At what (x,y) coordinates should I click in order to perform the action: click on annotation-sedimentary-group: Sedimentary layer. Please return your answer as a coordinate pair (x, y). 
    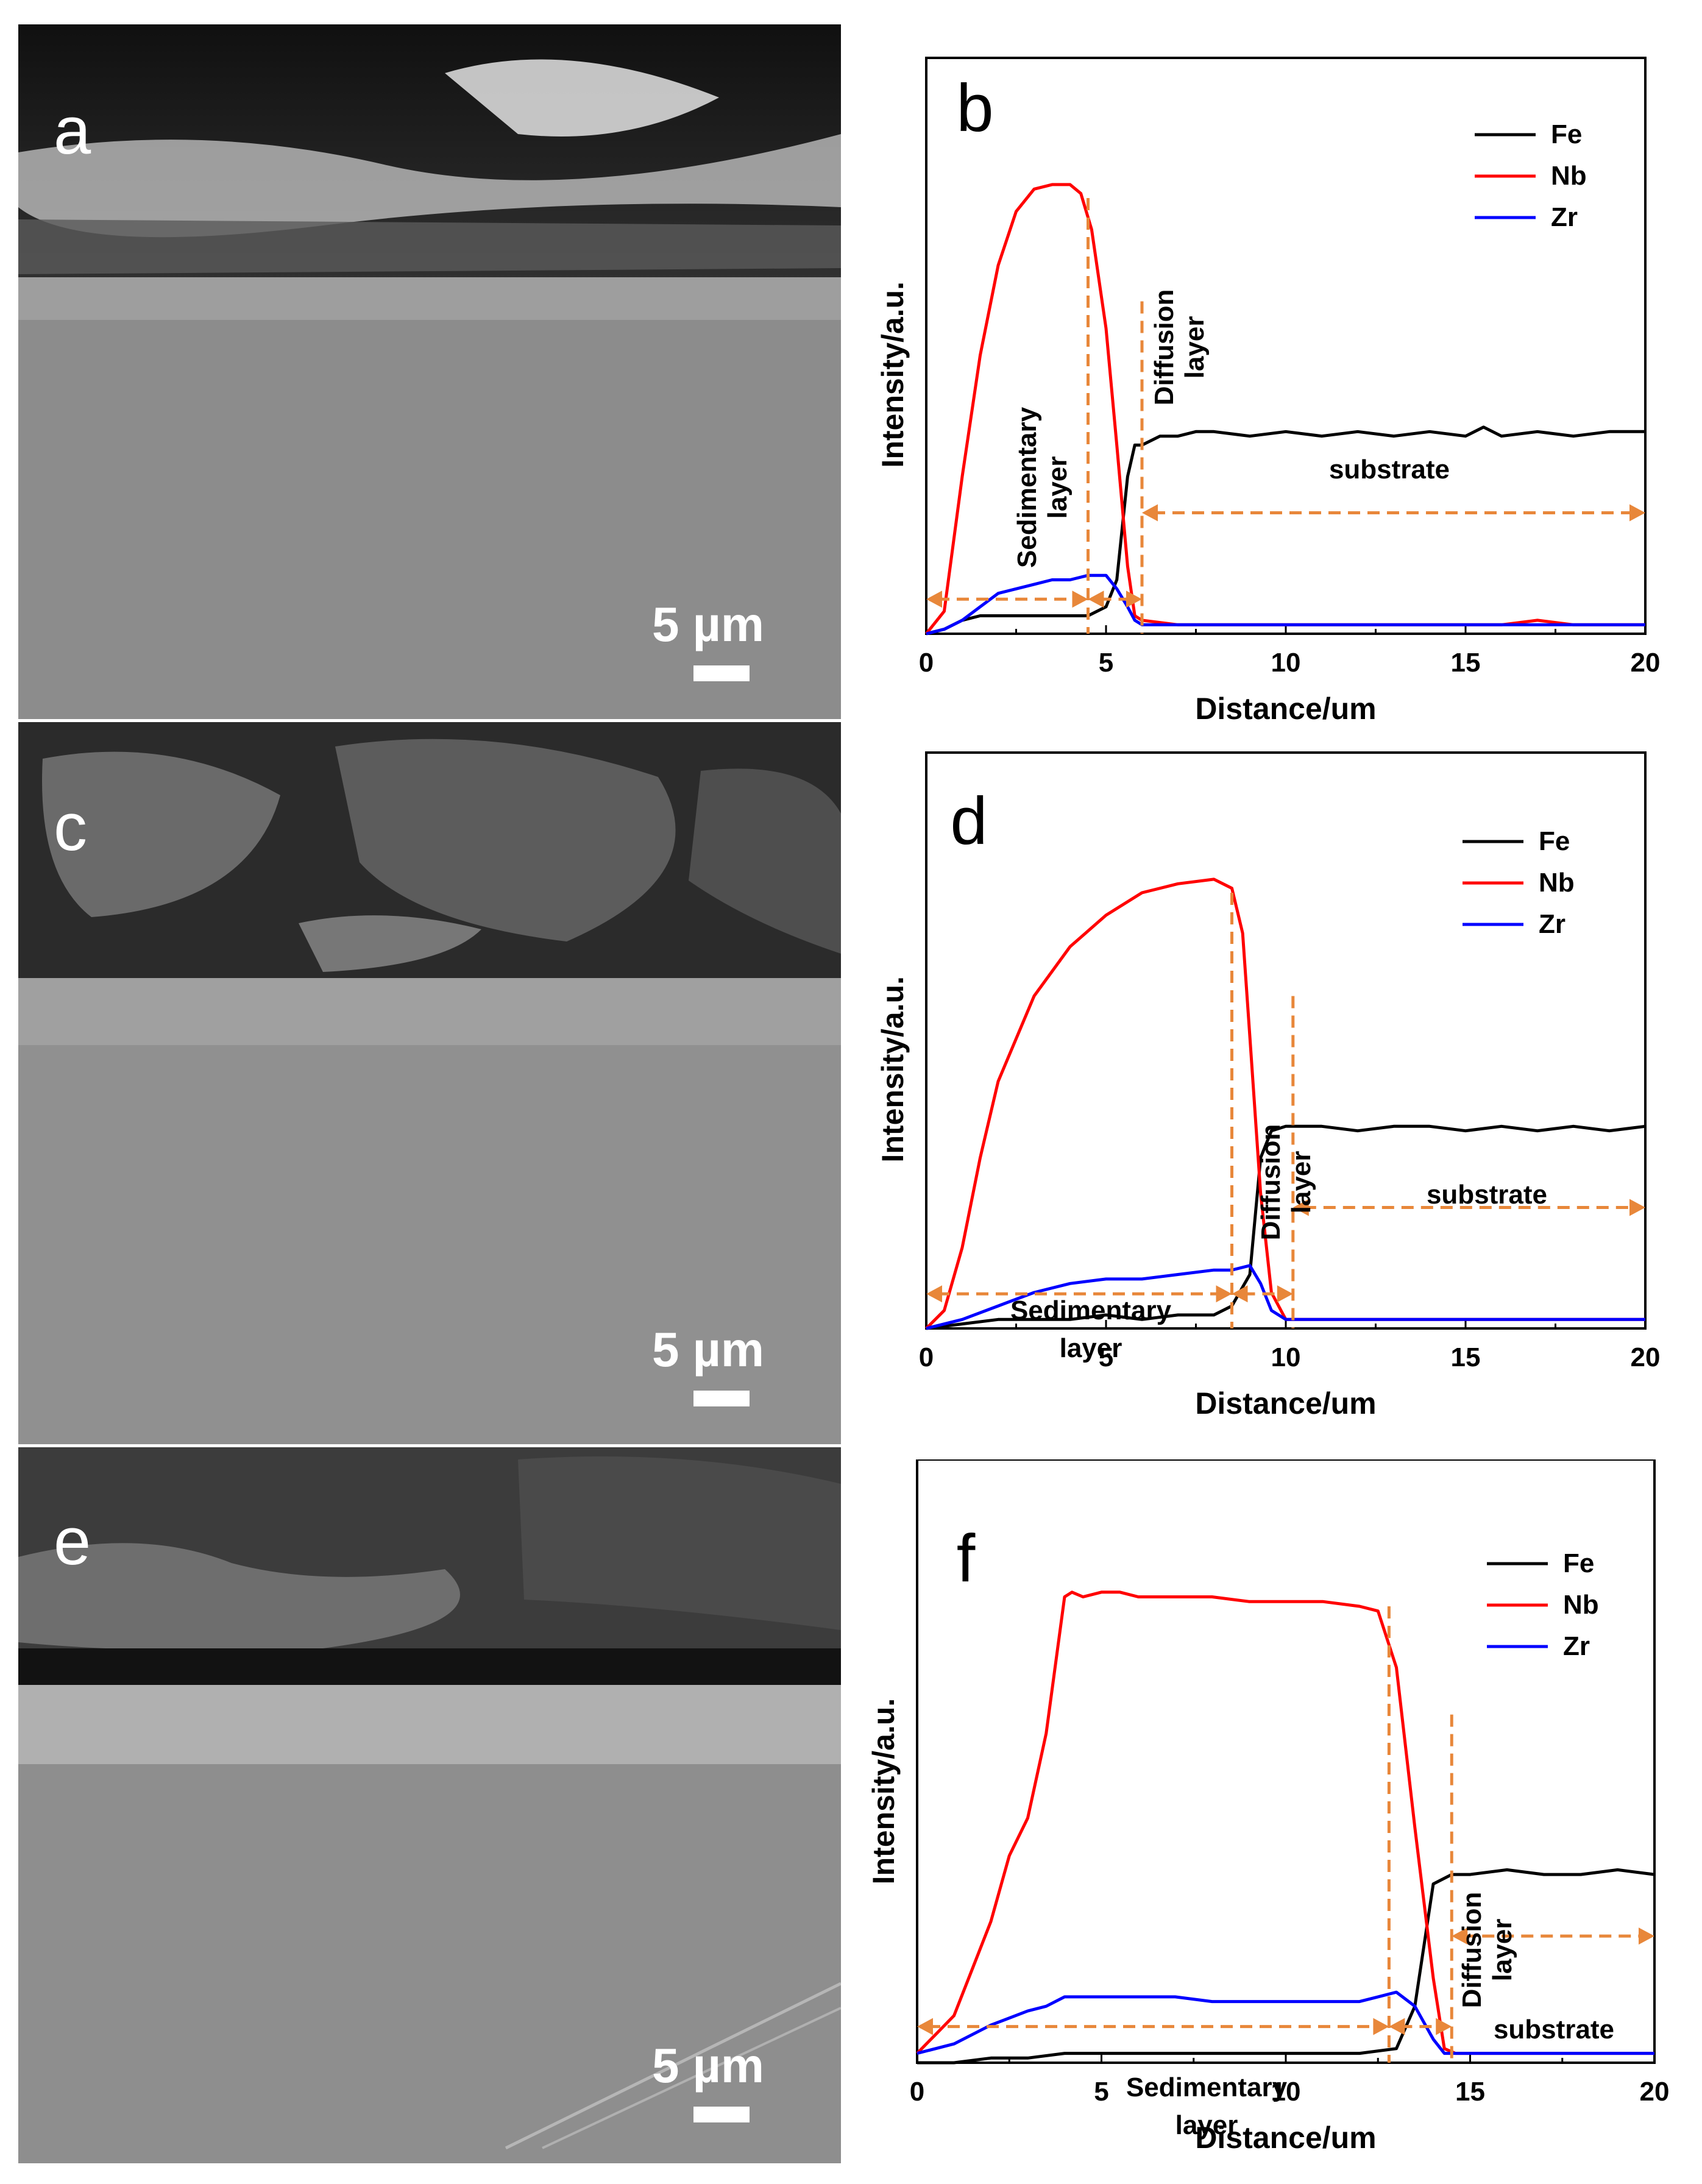
    Looking at the image, I should click on (1043, 487).